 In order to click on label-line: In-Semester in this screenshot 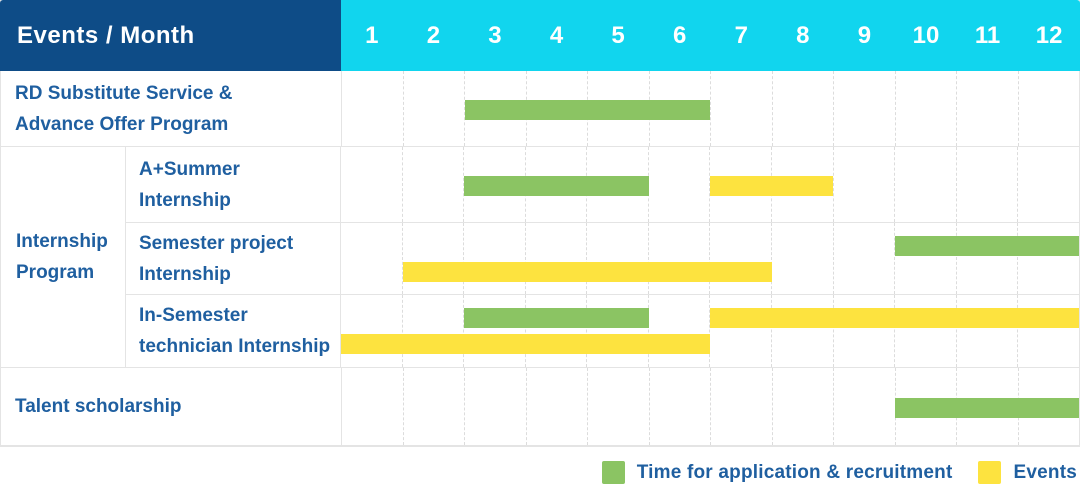, I will do `click(193, 315)`.